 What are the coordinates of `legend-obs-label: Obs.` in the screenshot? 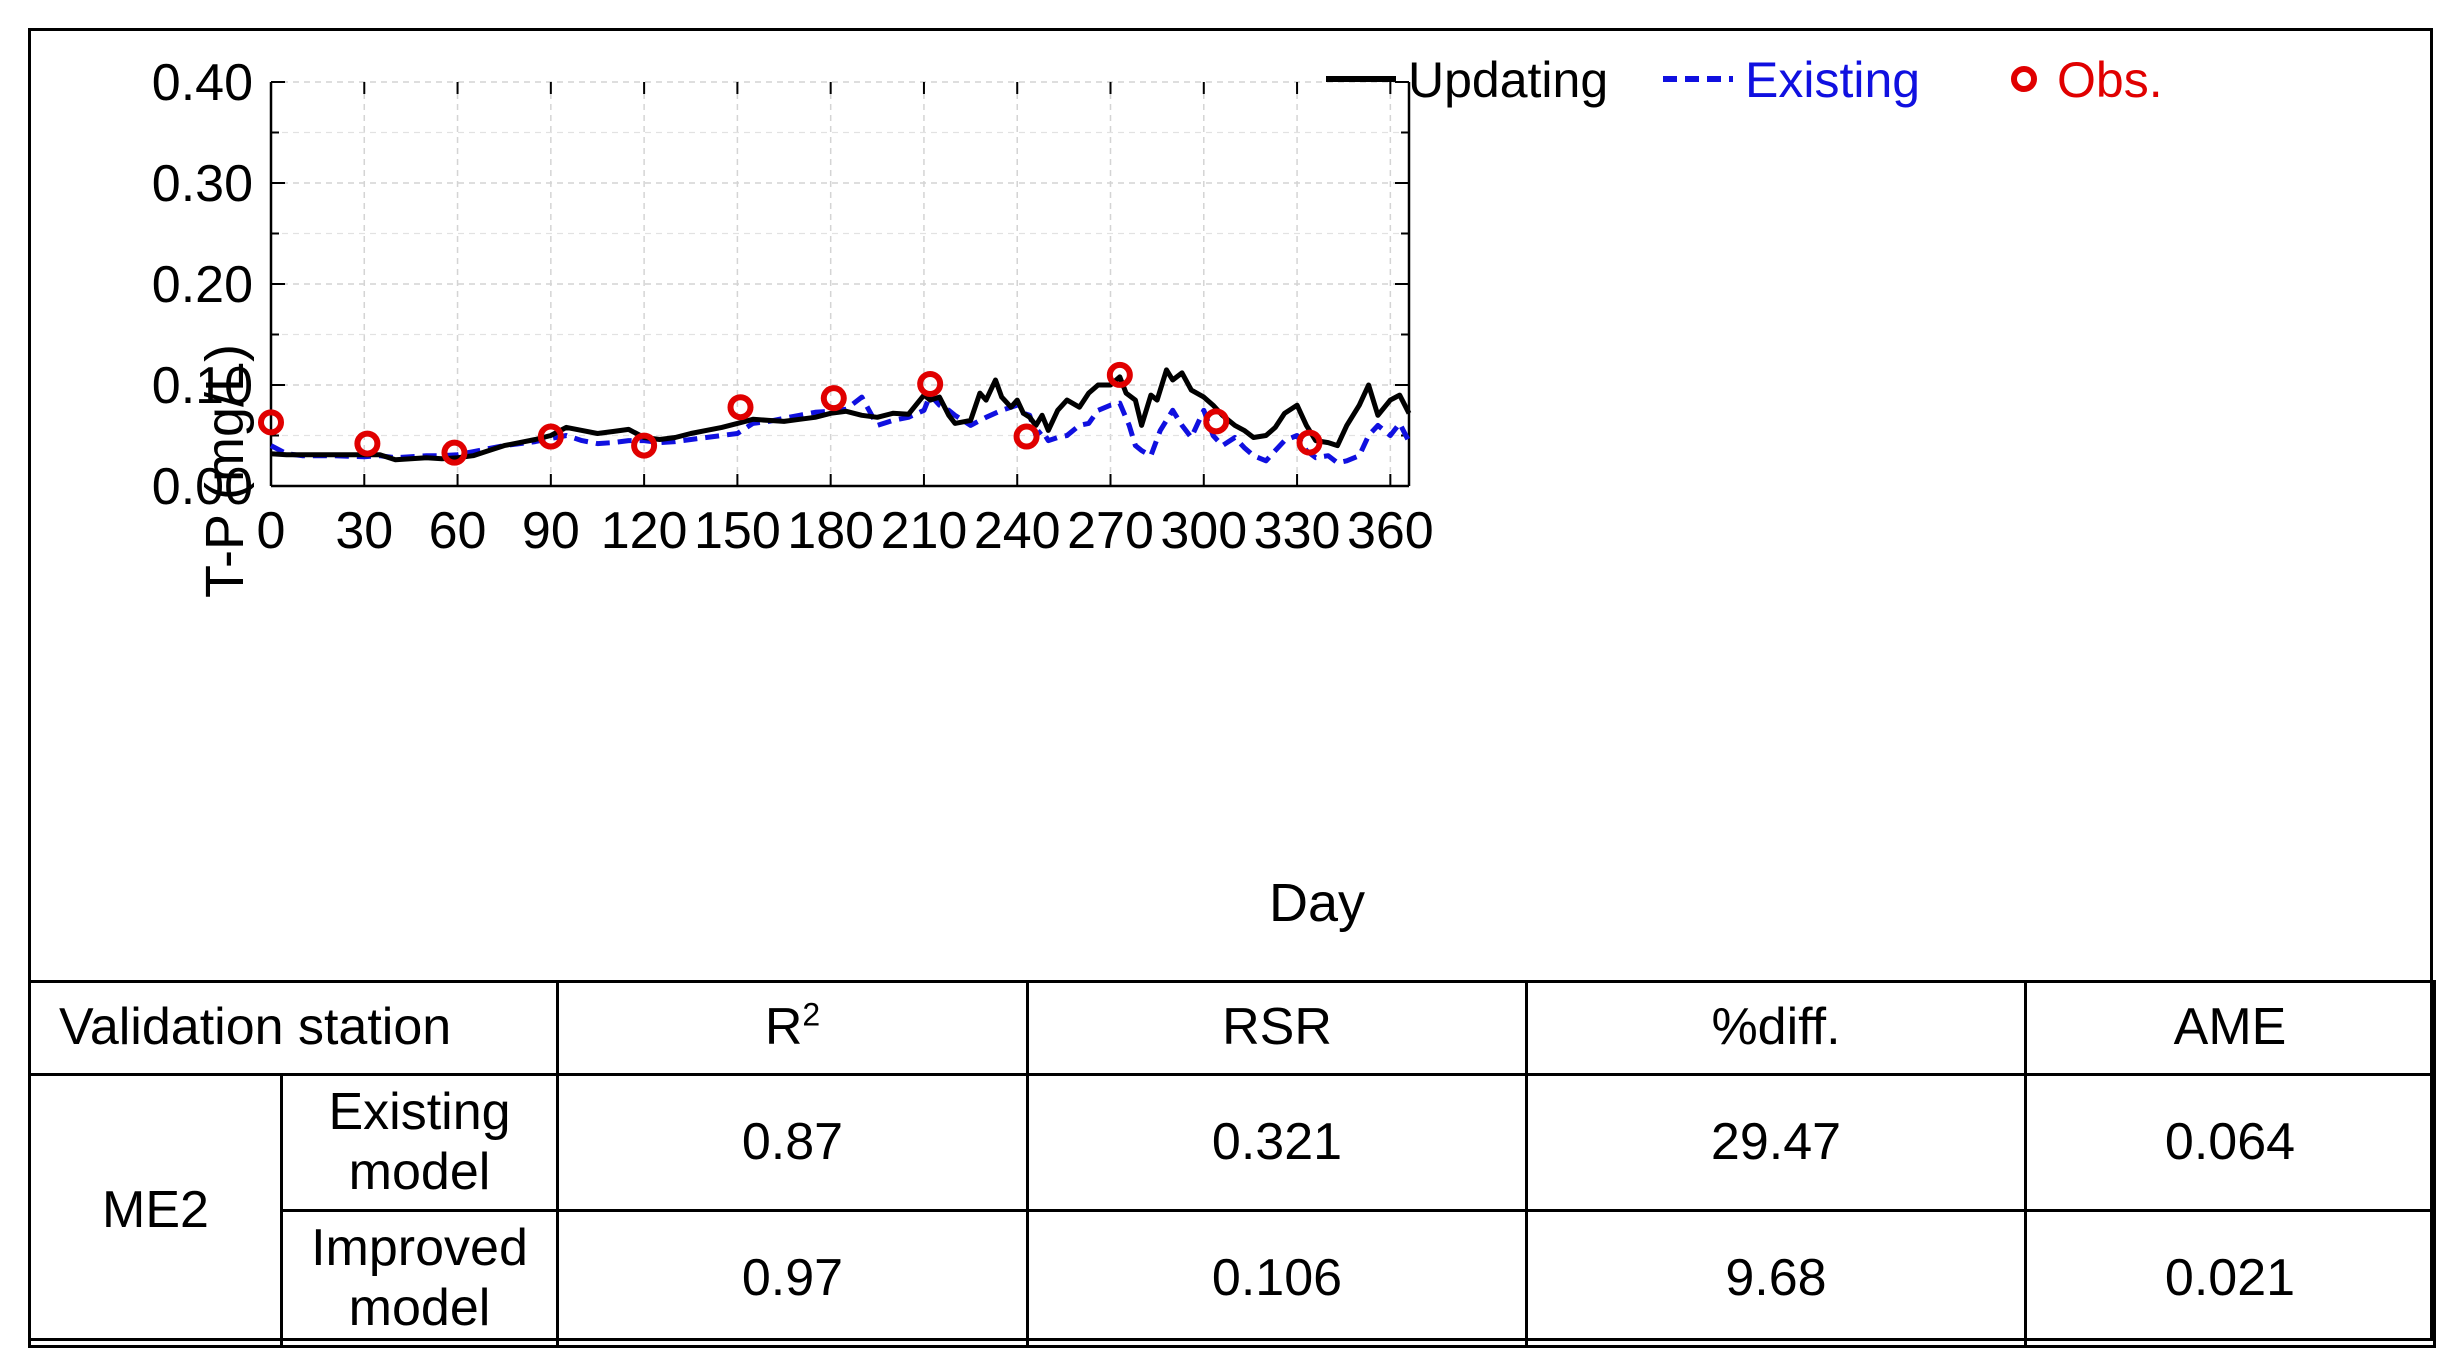 It's located at (2110, 80).